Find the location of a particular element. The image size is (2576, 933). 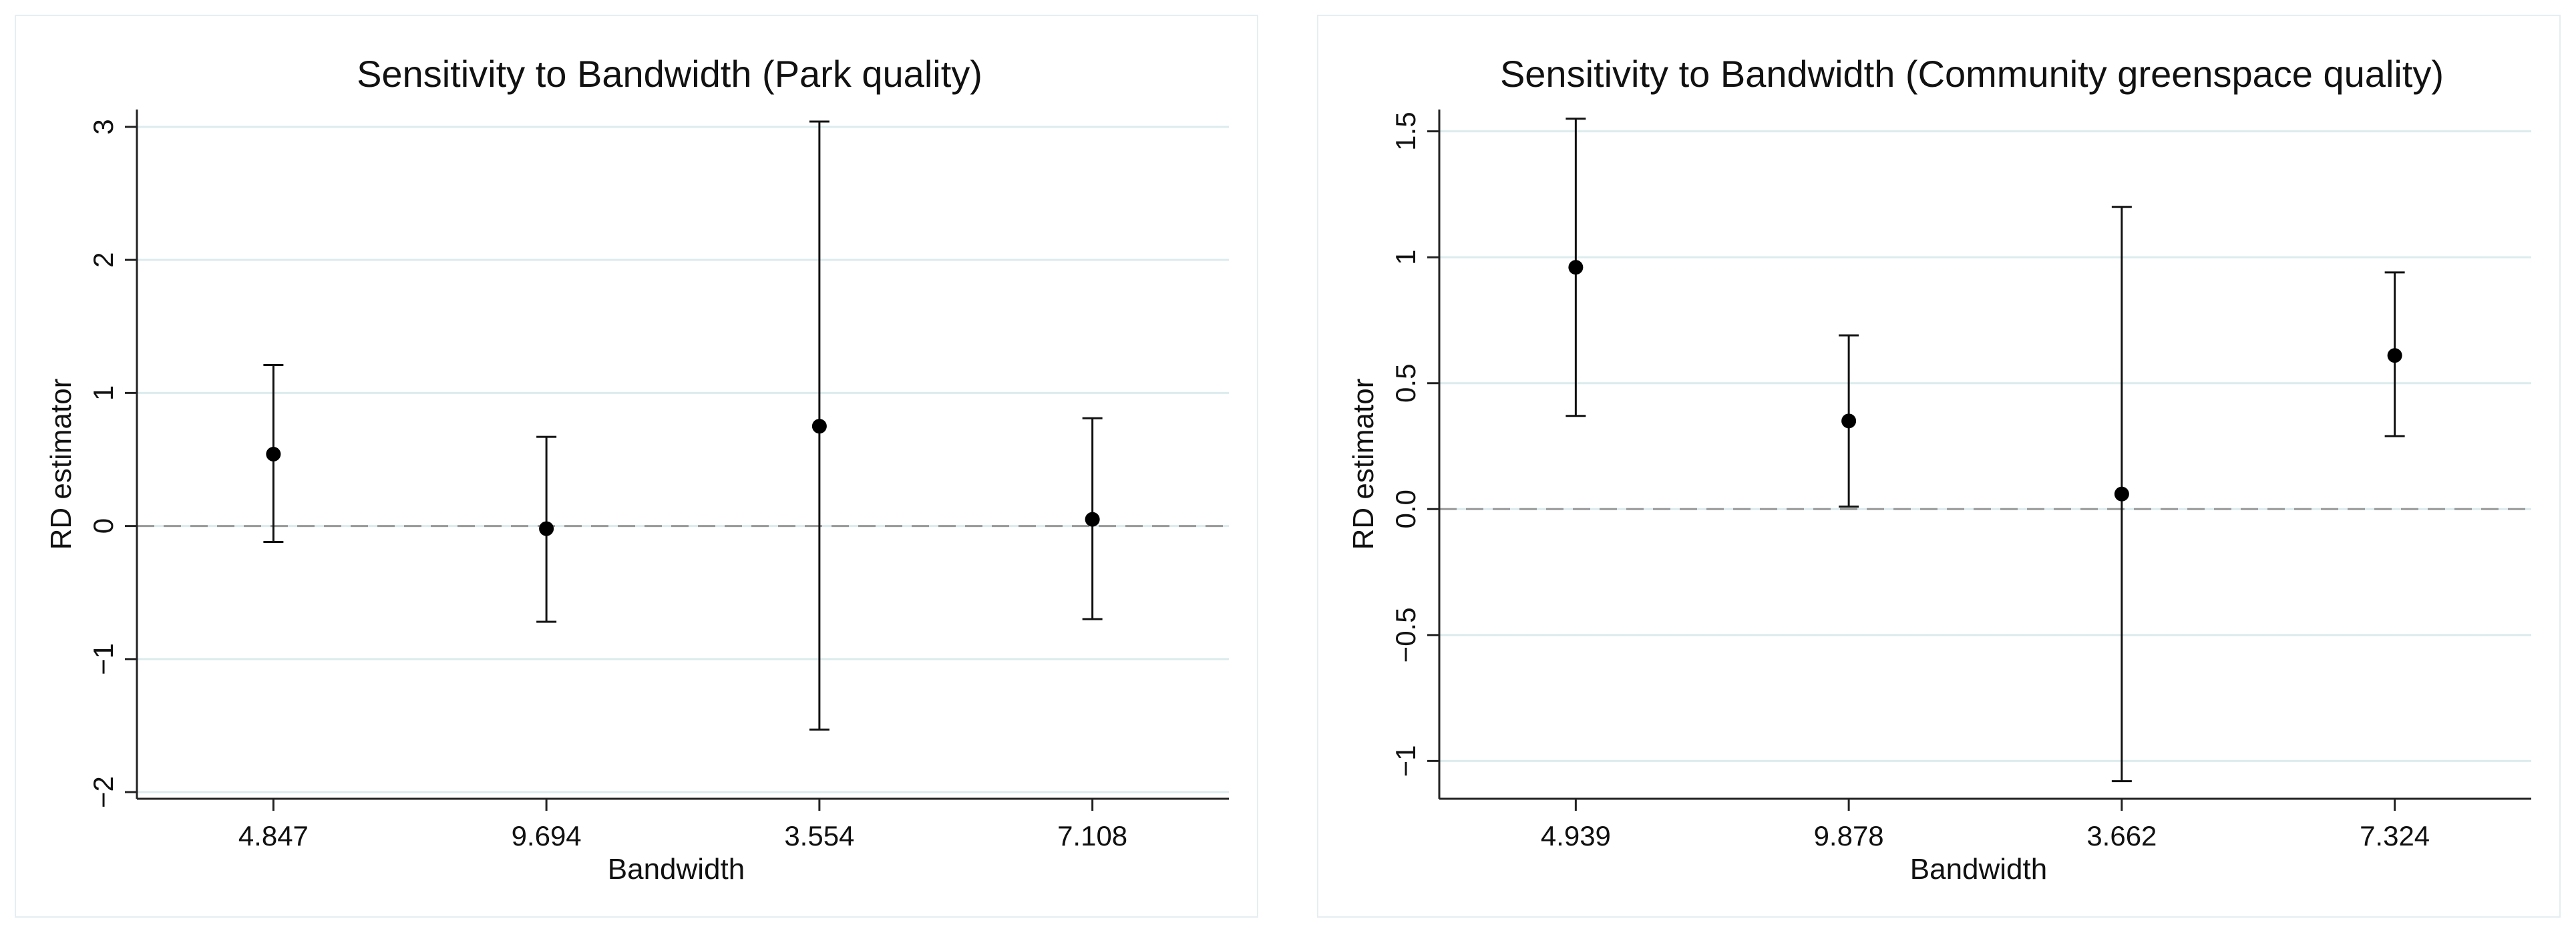

x-tick-label: 3.662 is located at coordinates (2121, 836).